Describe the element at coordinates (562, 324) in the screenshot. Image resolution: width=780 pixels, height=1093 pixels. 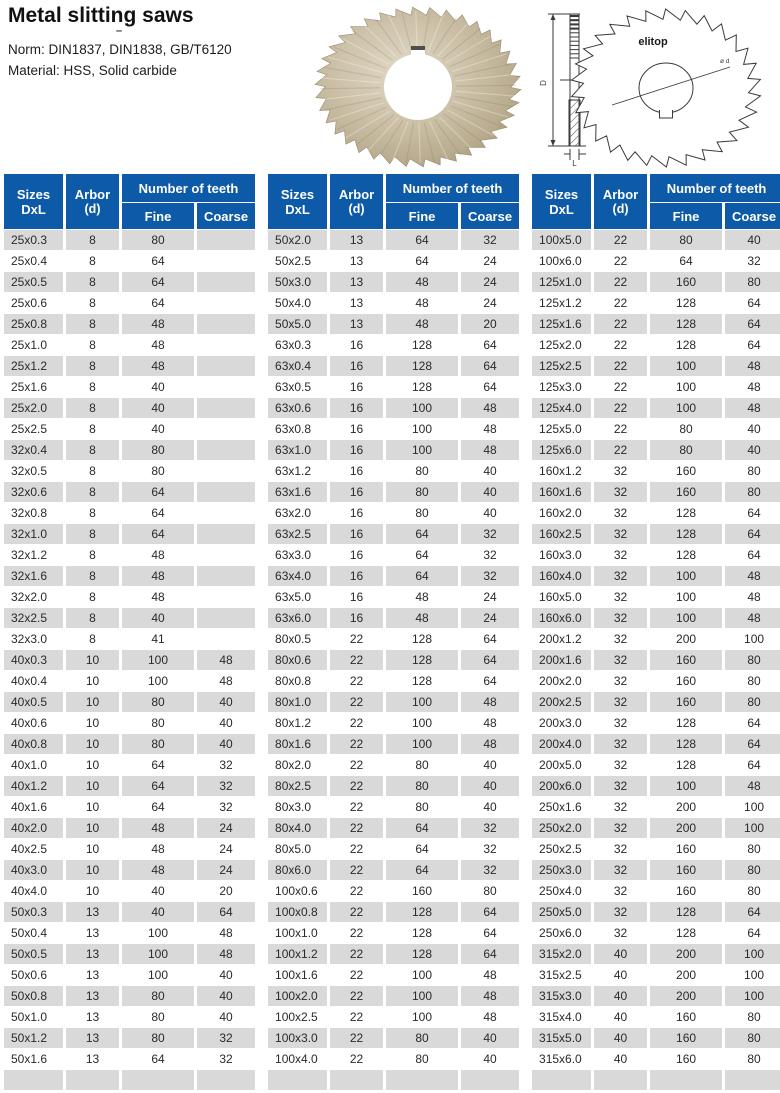
I see `cell-size: 125x1.6` at that location.